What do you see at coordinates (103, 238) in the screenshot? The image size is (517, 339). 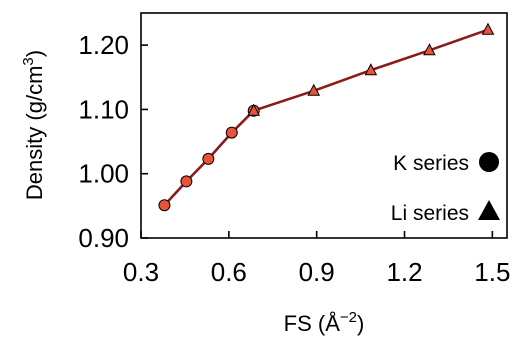 I see `y-tick-label: 0.90` at bounding box center [103, 238].